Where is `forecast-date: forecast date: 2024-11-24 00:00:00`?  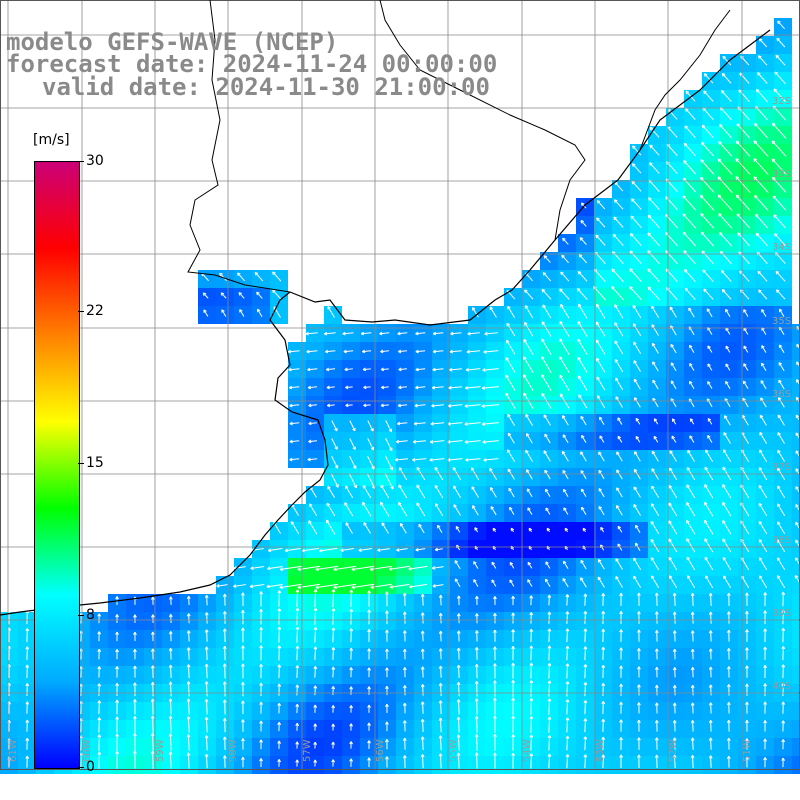
forecast-date: forecast date: 2024-11-24 00:00:00 is located at coordinates (252, 64).